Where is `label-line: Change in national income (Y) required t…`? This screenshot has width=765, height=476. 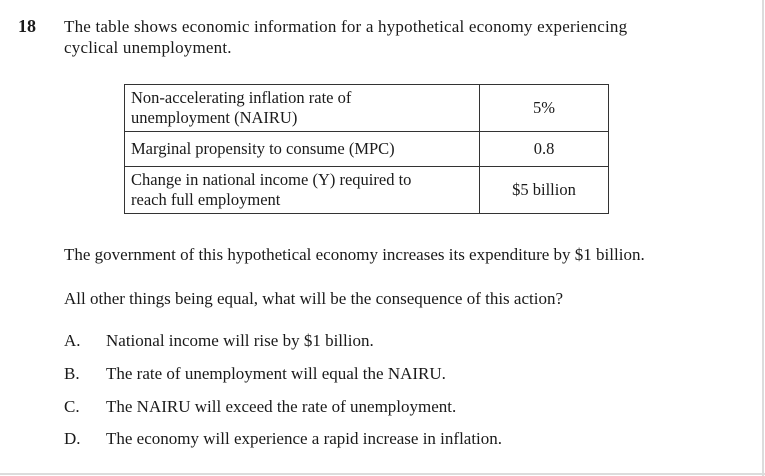 label-line: Change in national income (Y) required t… is located at coordinates (271, 179).